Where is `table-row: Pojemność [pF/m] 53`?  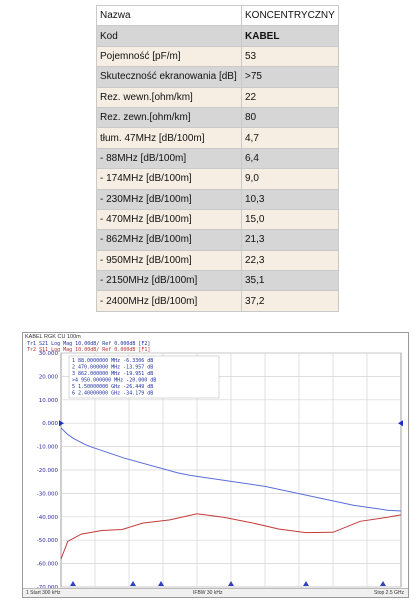 table-row: Pojemność [pF/m] 53 is located at coordinates (217, 56).